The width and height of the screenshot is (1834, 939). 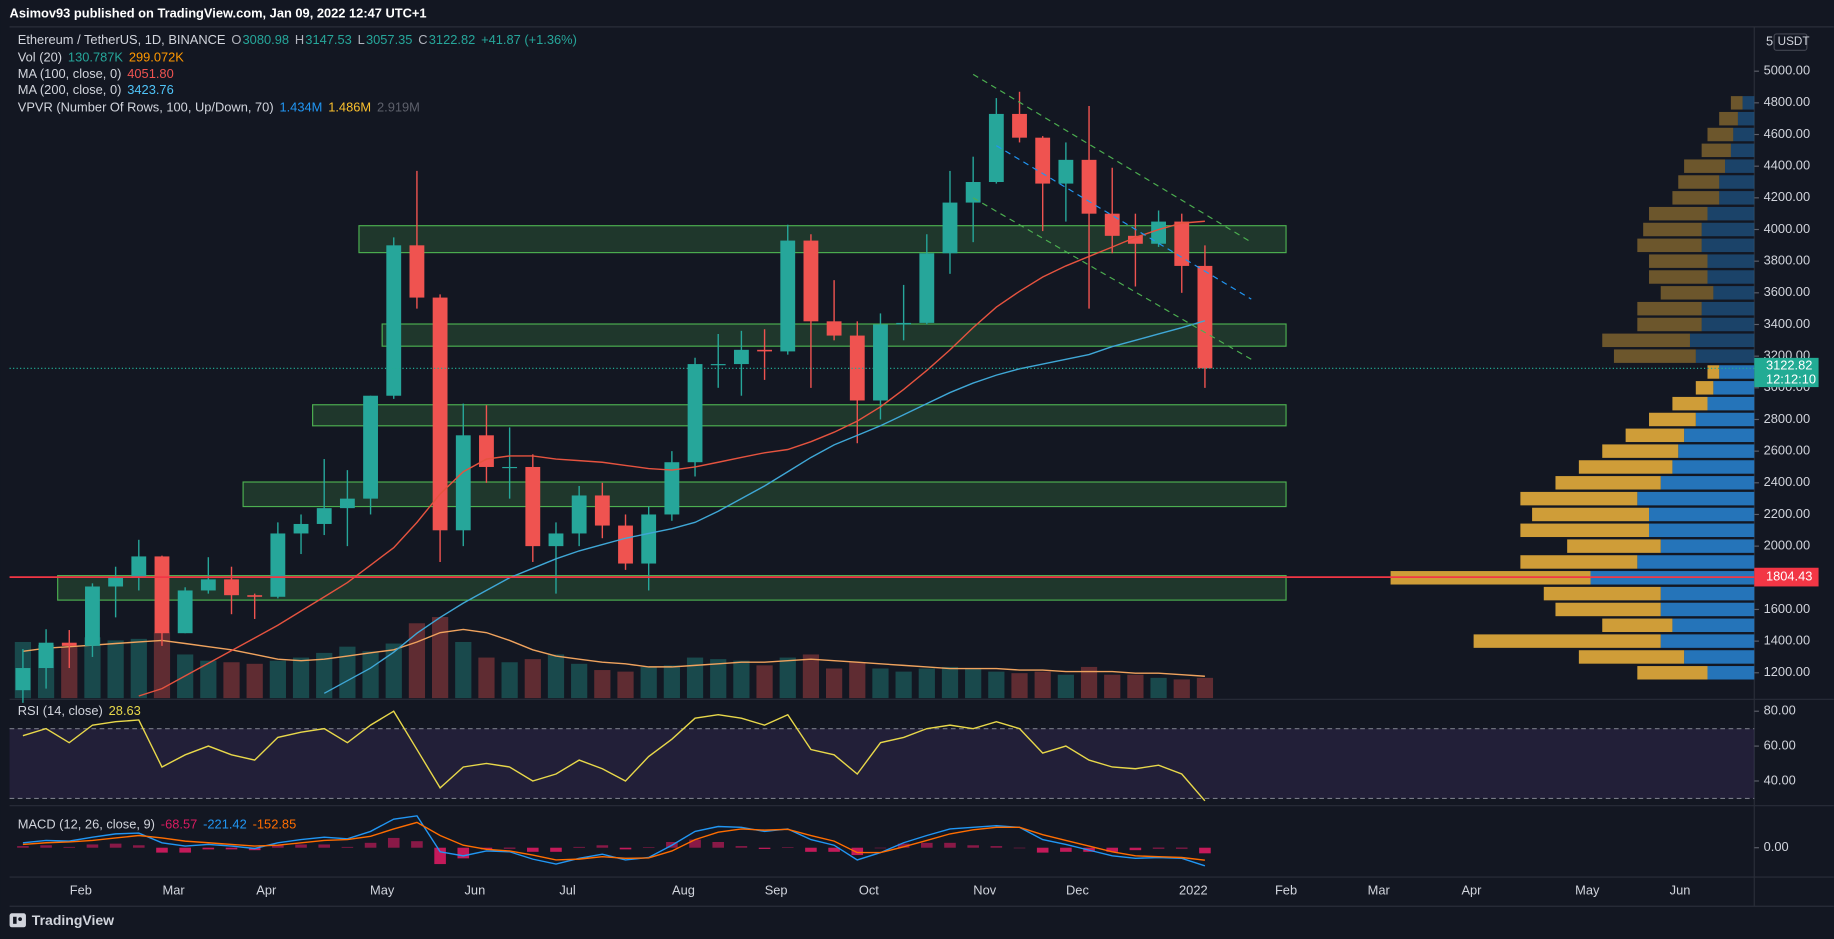 I want to click on rsi-legend: RSI (14, close) 28.63, so click(x=79, y=711).